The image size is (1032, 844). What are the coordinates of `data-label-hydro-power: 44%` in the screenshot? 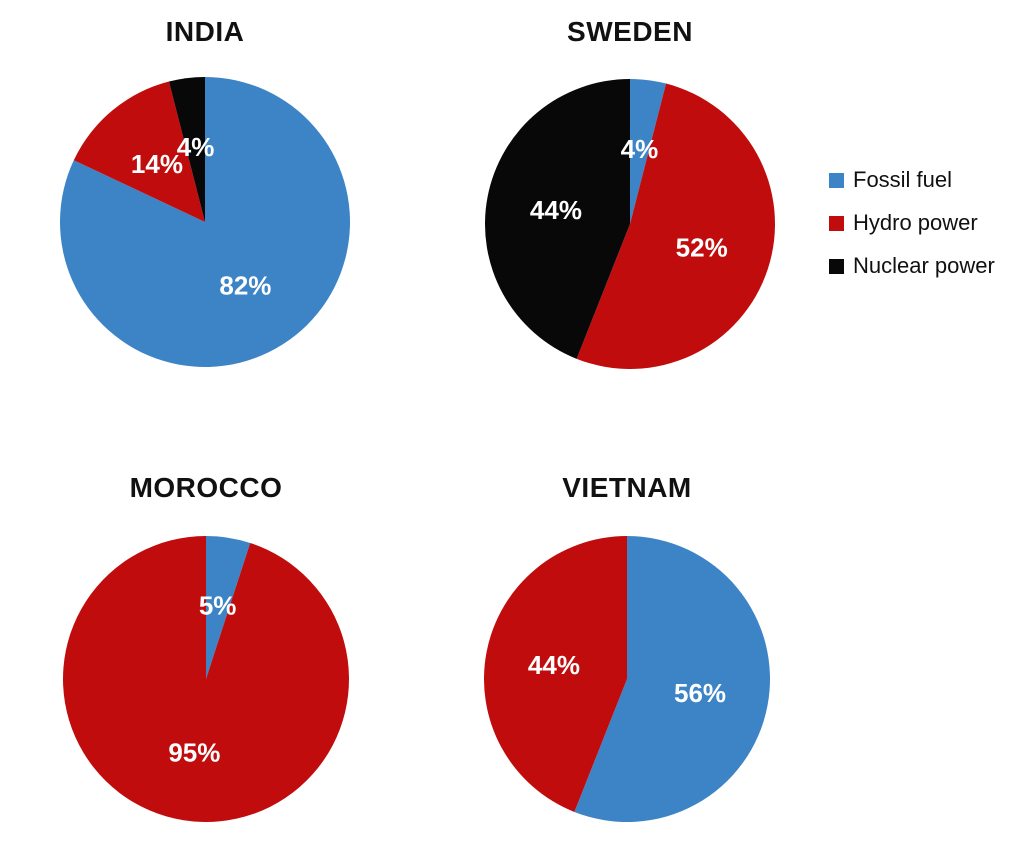 It's located at (554, 665).